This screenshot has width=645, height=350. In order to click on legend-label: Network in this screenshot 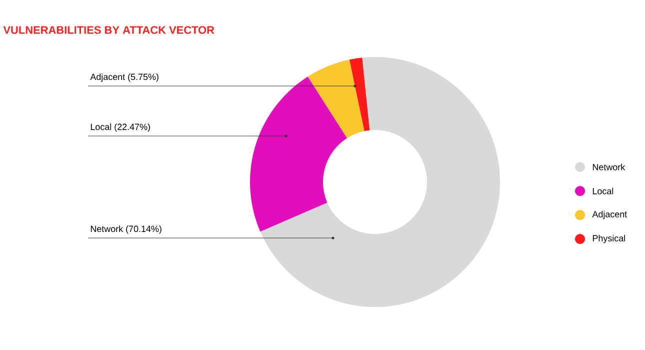, I will do `click(609, 167)`.